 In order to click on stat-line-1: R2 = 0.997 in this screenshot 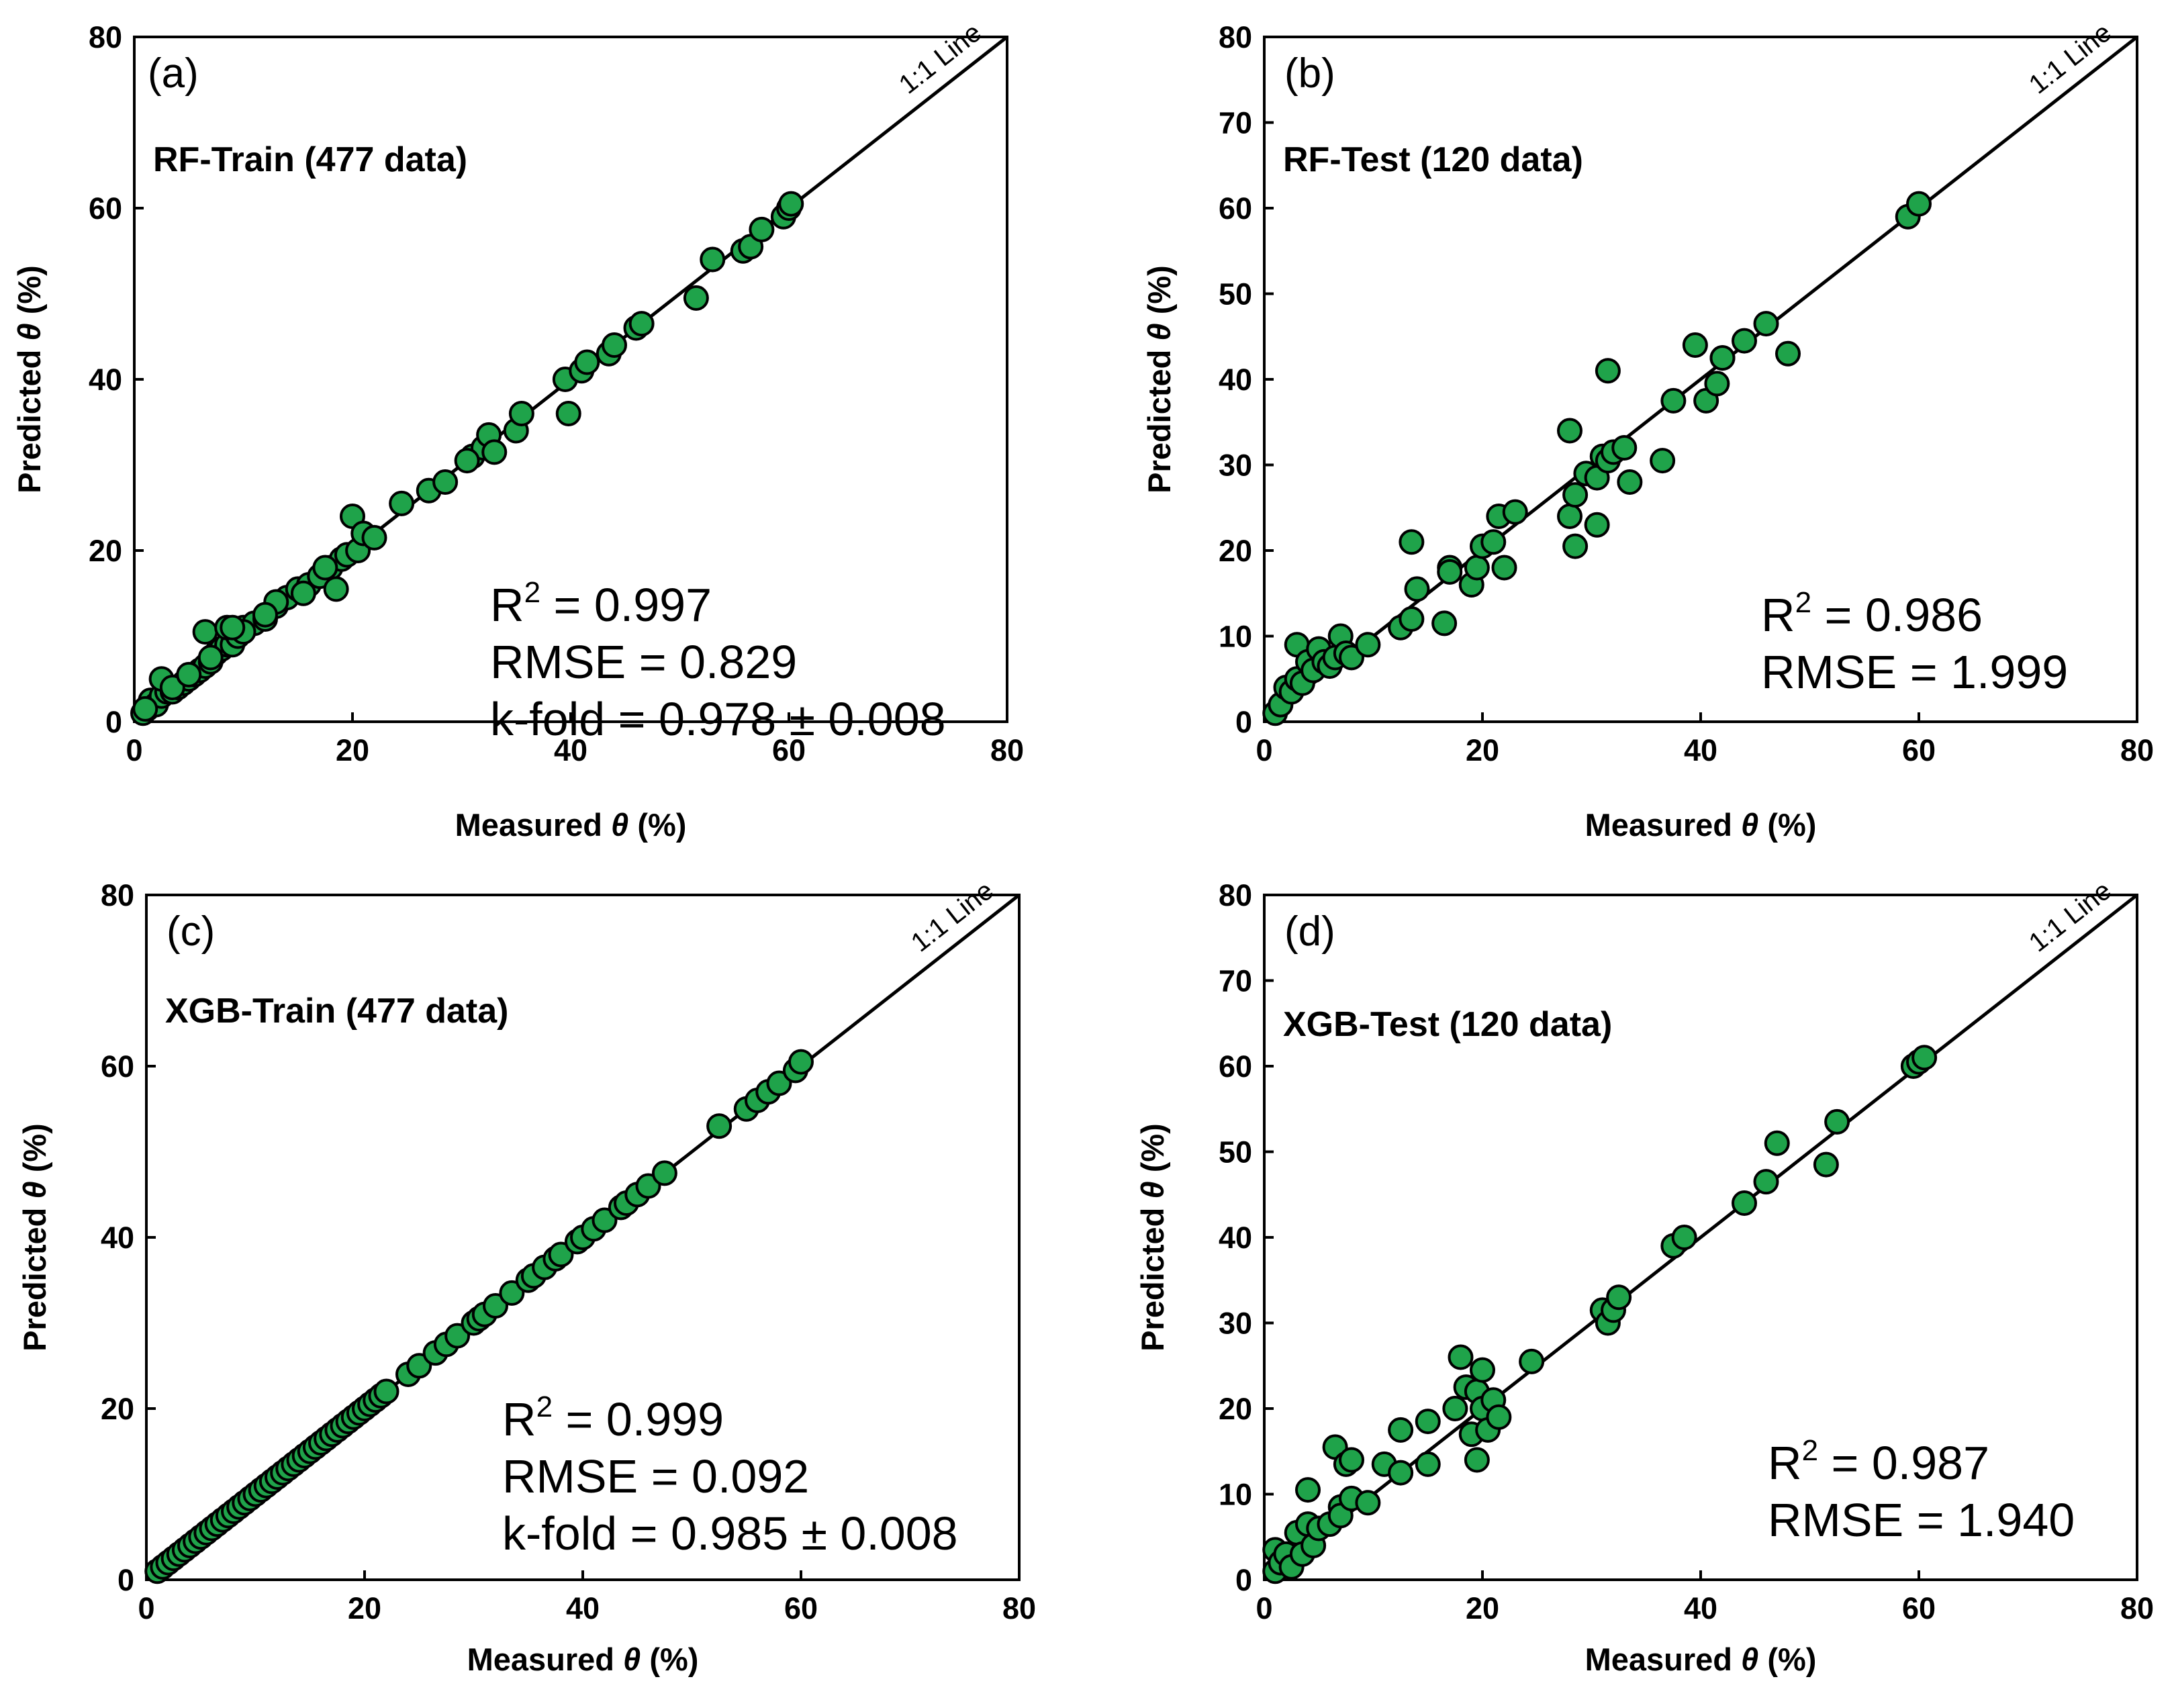, I will do `click(601, 604)`.